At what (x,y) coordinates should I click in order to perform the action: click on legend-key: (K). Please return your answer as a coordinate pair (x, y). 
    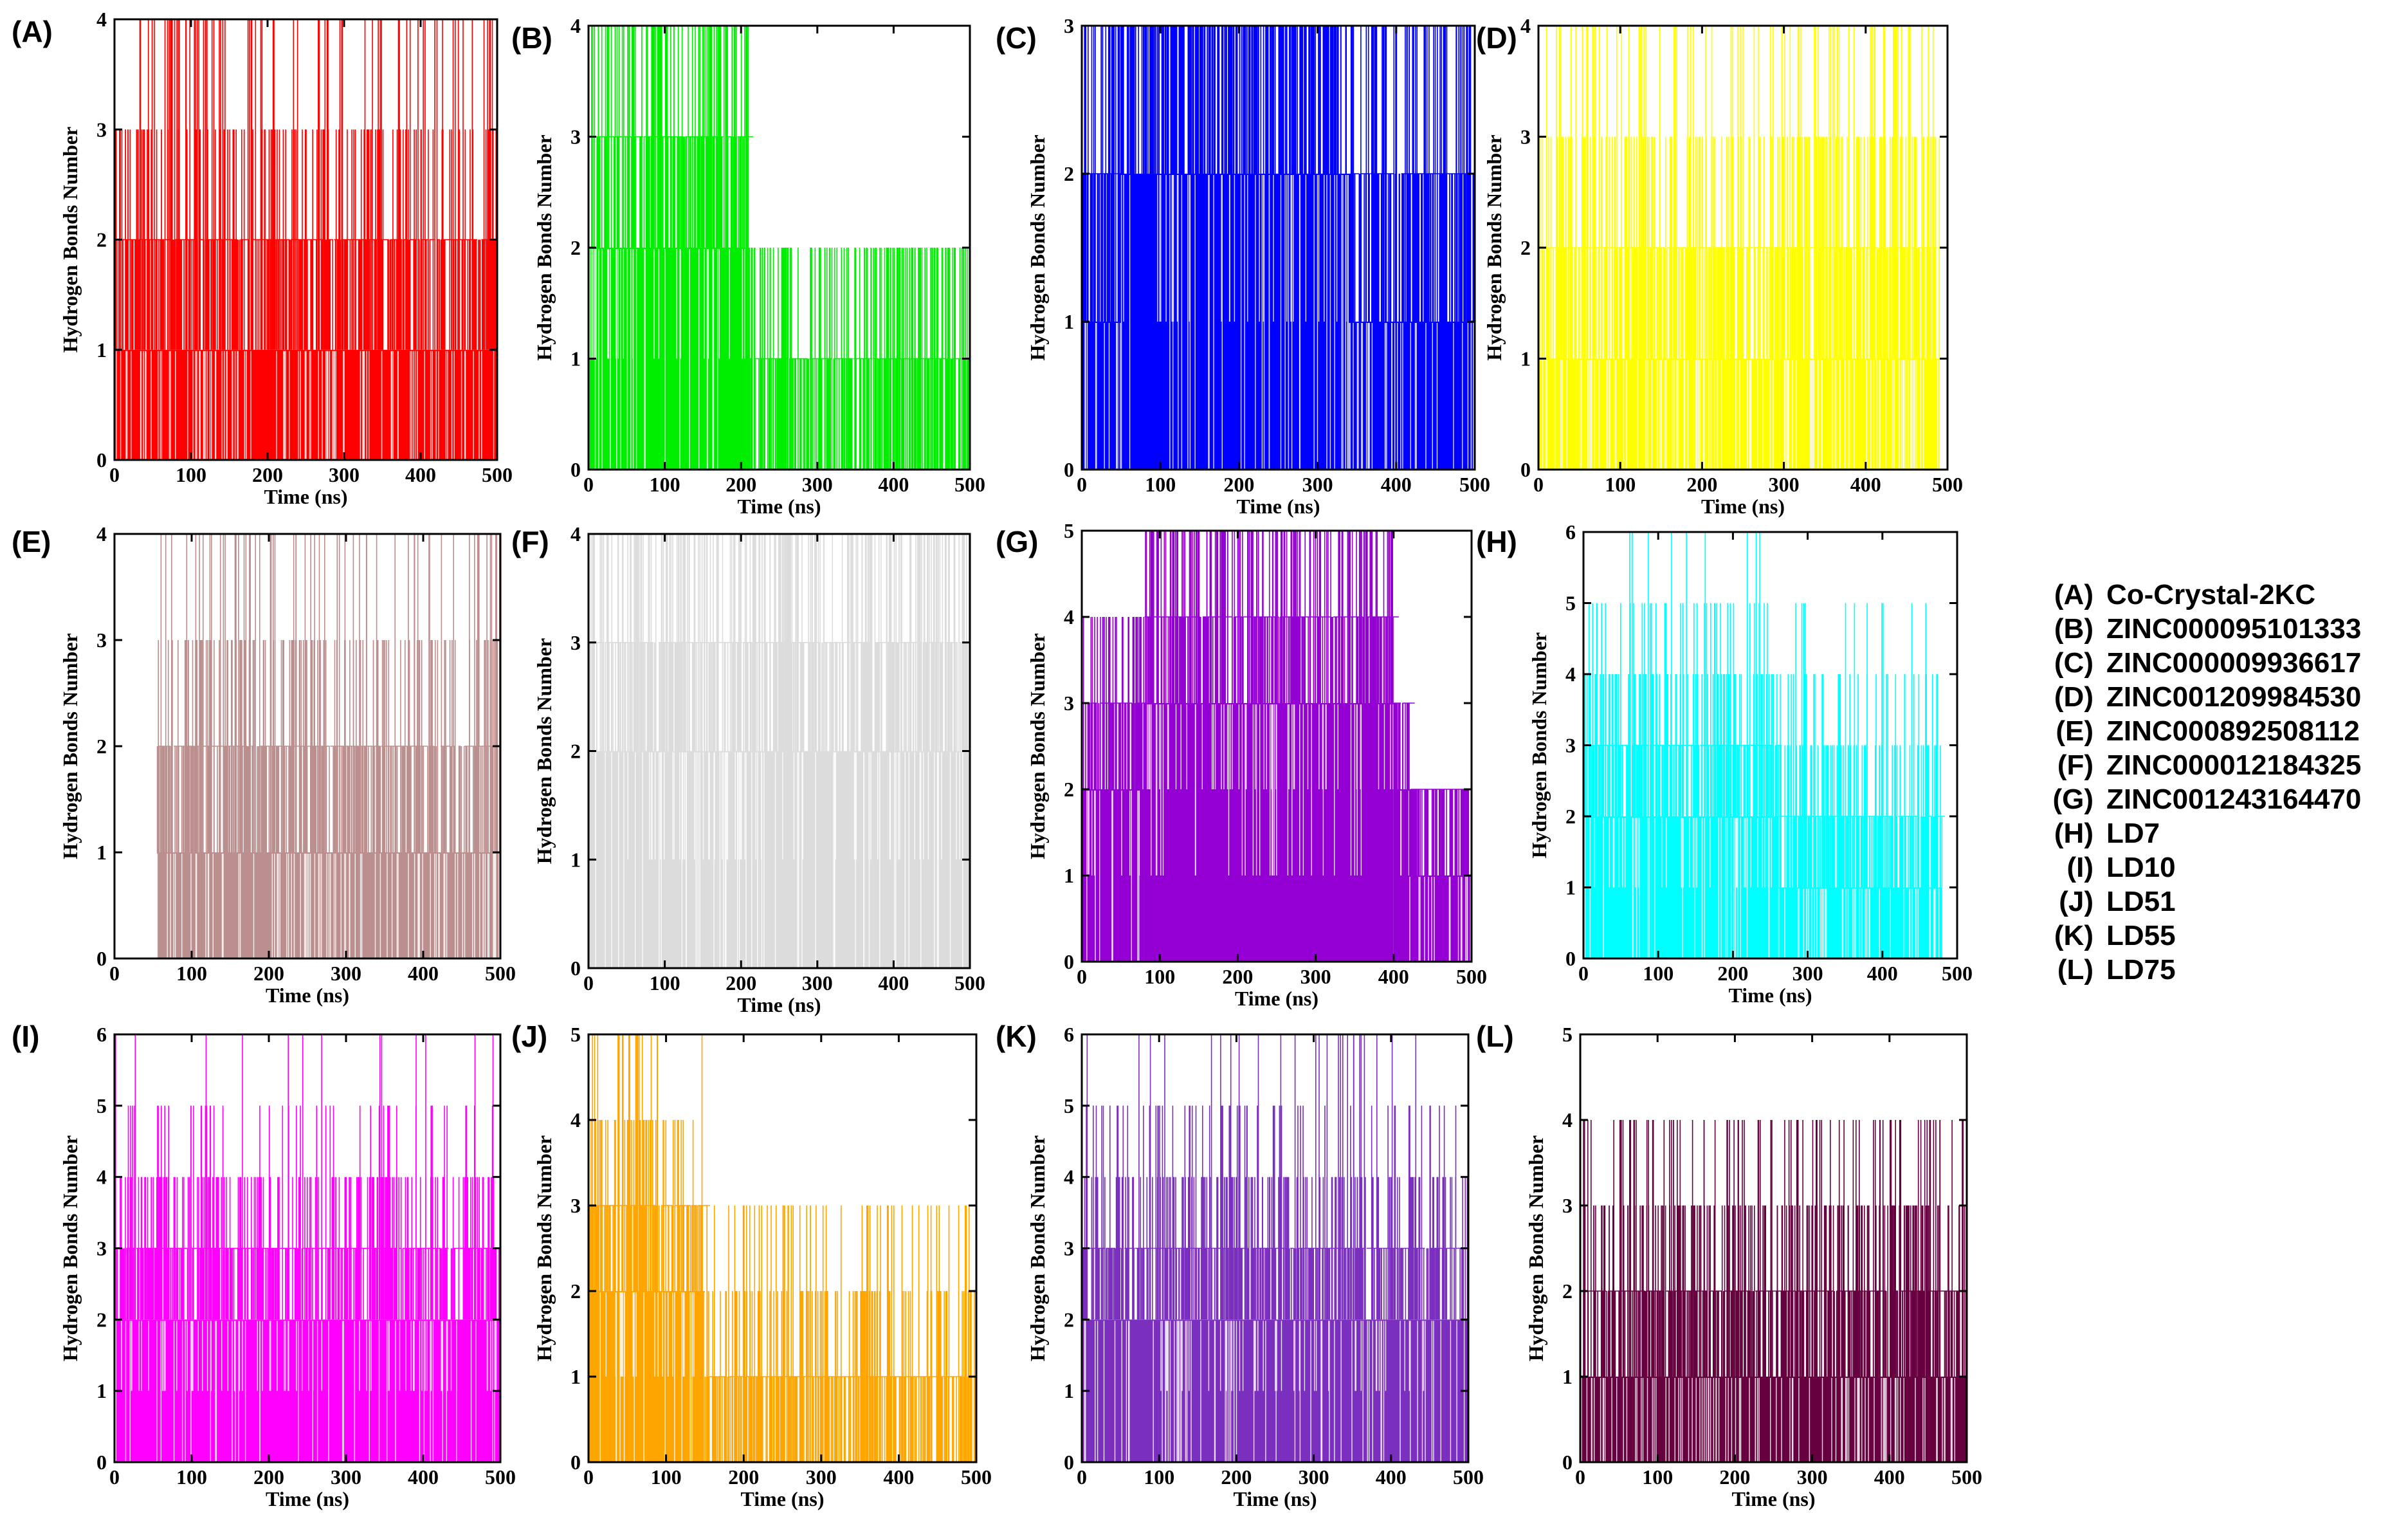
    Looking at the image, I should click on (2073, 935).